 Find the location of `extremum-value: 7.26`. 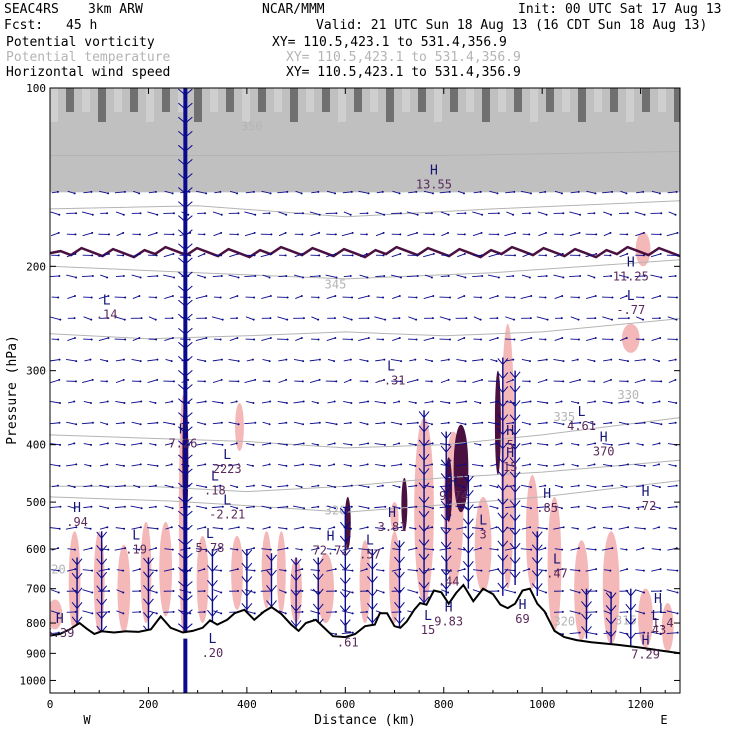

extremum-value: 7.26 is located at coordinates (182, 444).